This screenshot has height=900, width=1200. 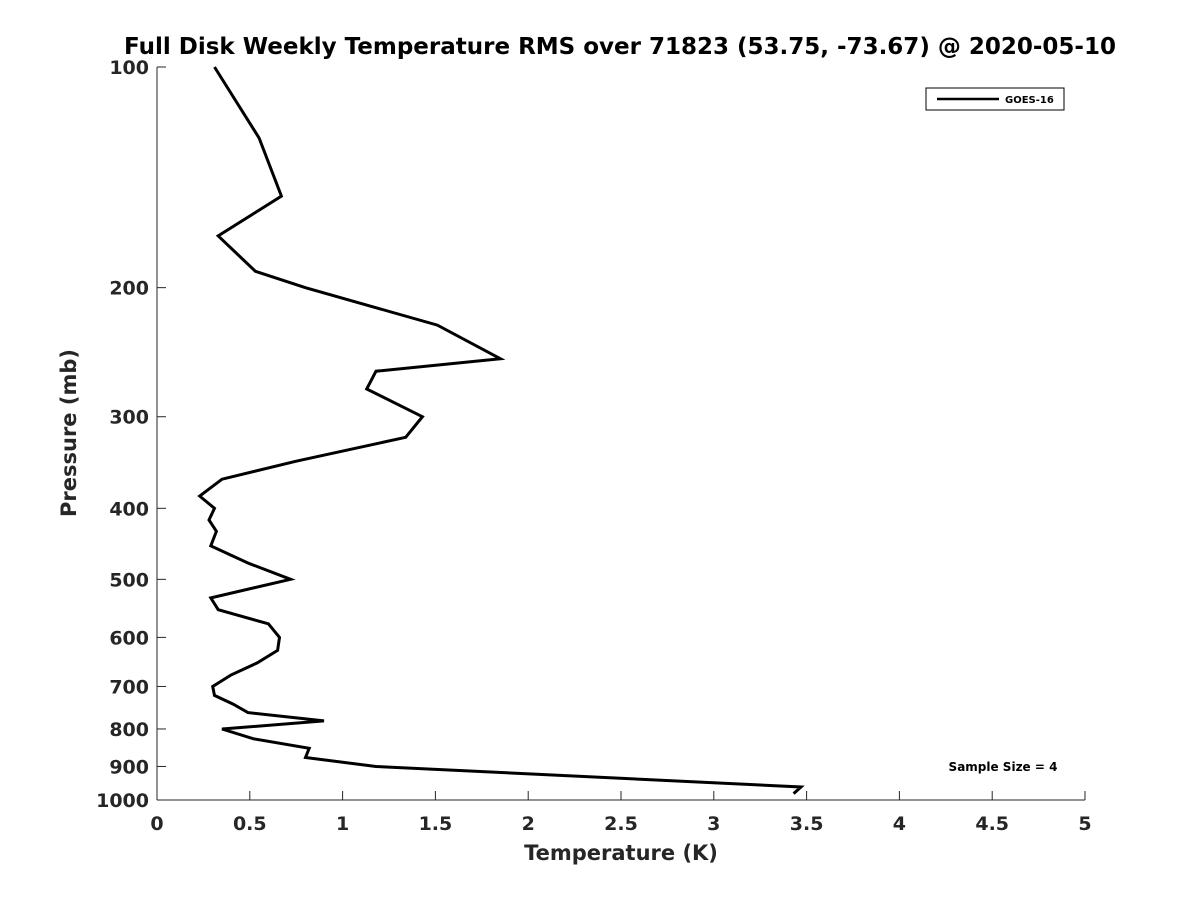 What do you see at coordinates (129, 767) in the screenshot?
I see `y-tick-label: 900` at bounding box center [129, 767].